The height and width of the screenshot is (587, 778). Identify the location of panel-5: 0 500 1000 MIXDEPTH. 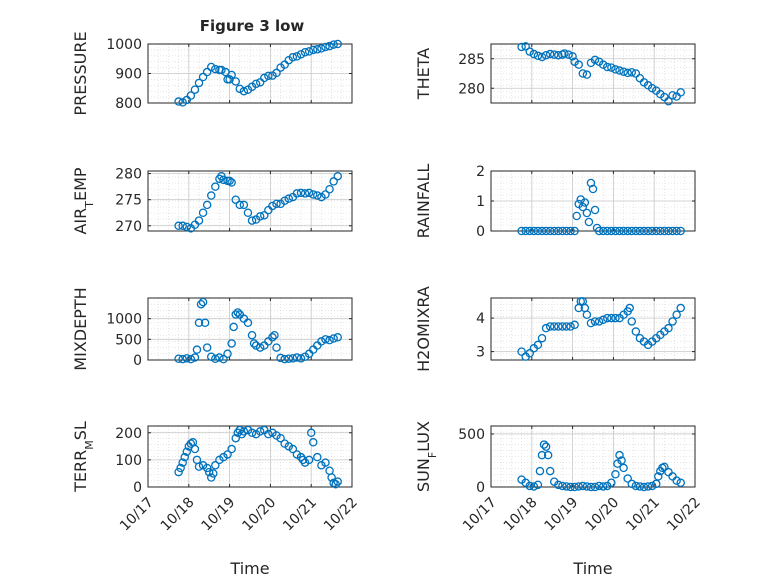
(212, 329).